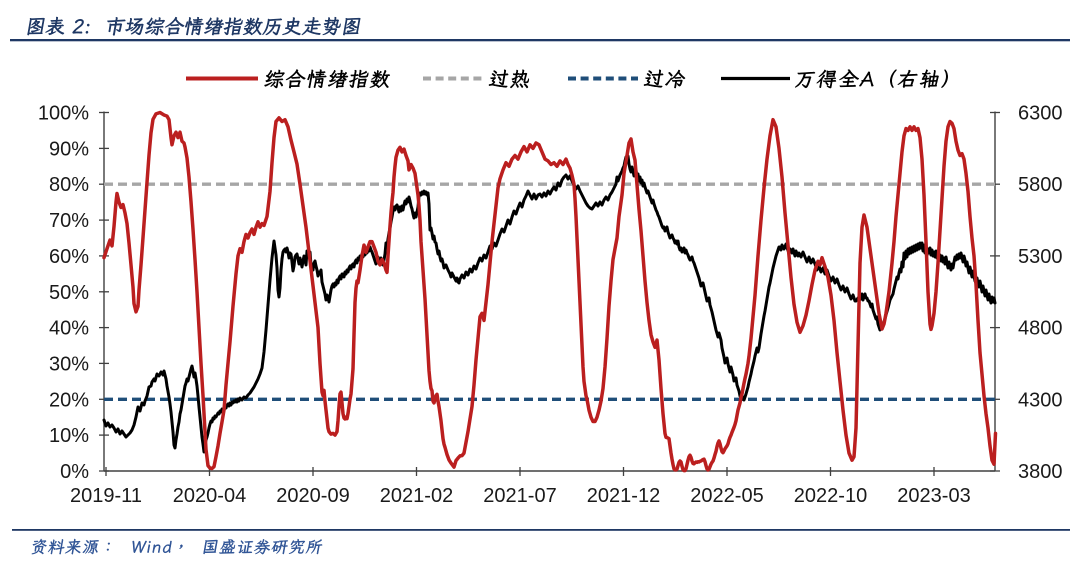  What do you see at coordinates (1040, 257) in the screenshot?
I see `svg-text: 5300` at bounding box center [1040, 257].